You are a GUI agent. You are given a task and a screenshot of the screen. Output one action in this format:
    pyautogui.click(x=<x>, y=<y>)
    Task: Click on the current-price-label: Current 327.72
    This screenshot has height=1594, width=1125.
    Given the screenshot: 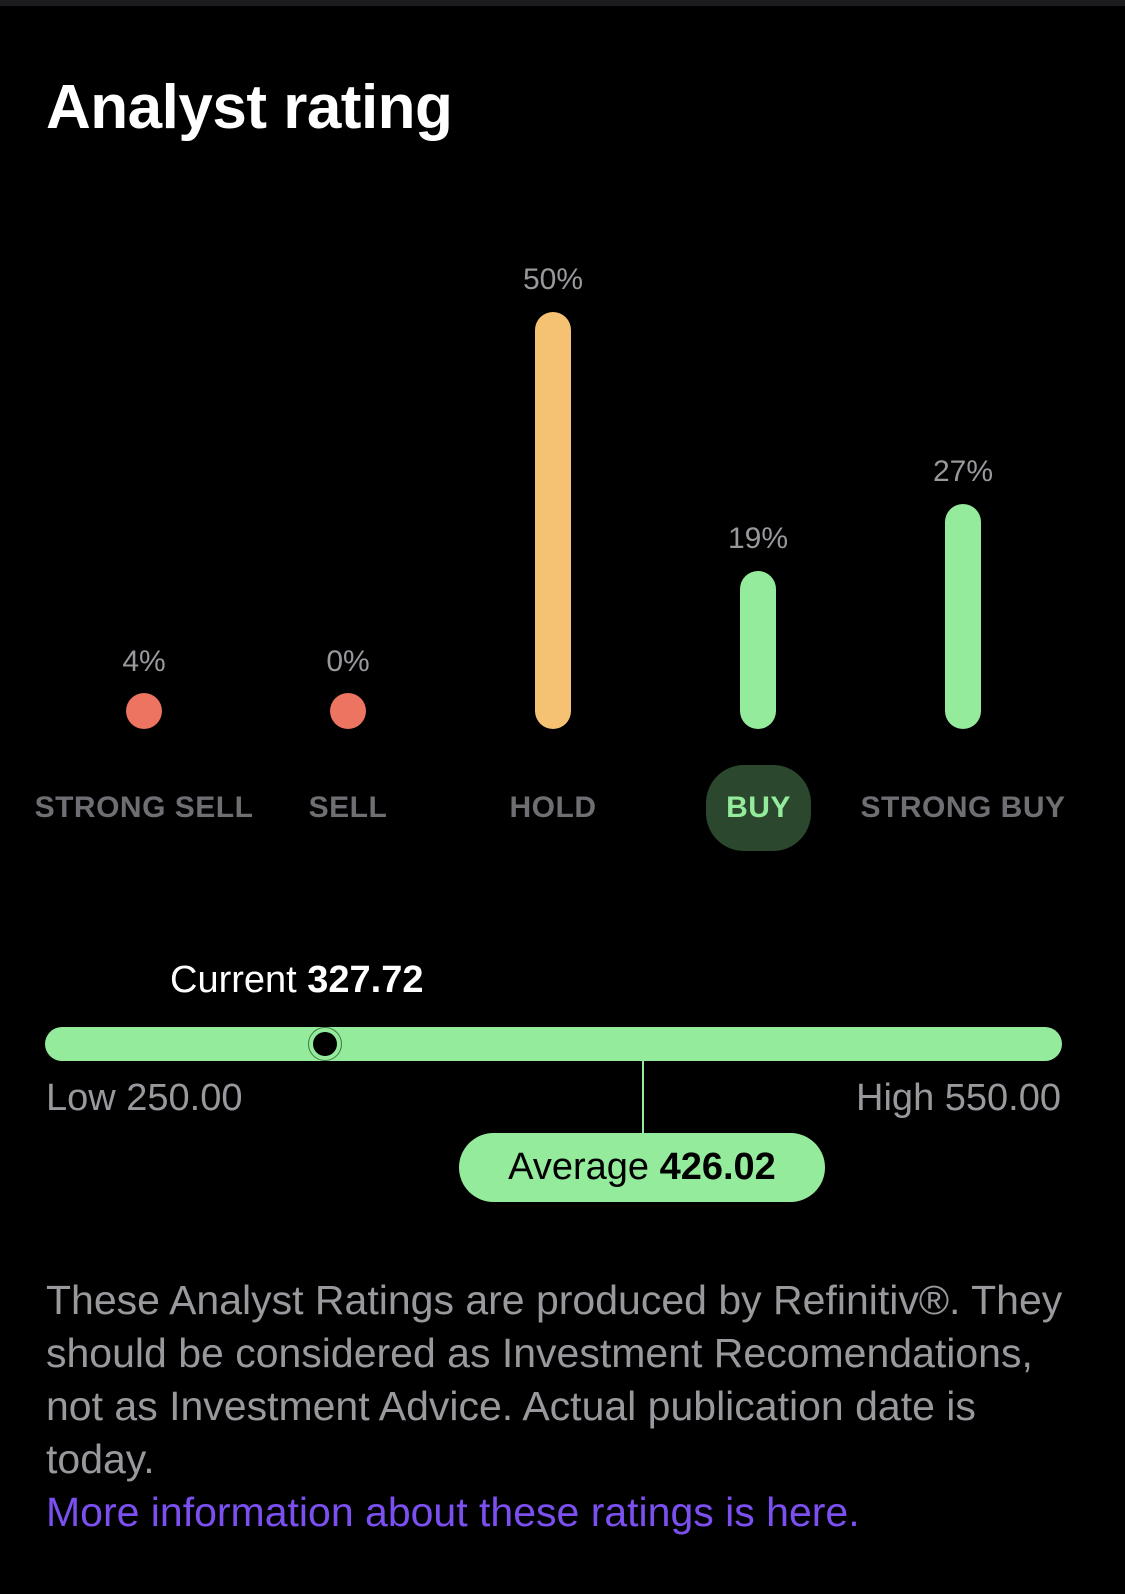 What is the action you would take?
    pyautogui.click(x=297, y=980)
    